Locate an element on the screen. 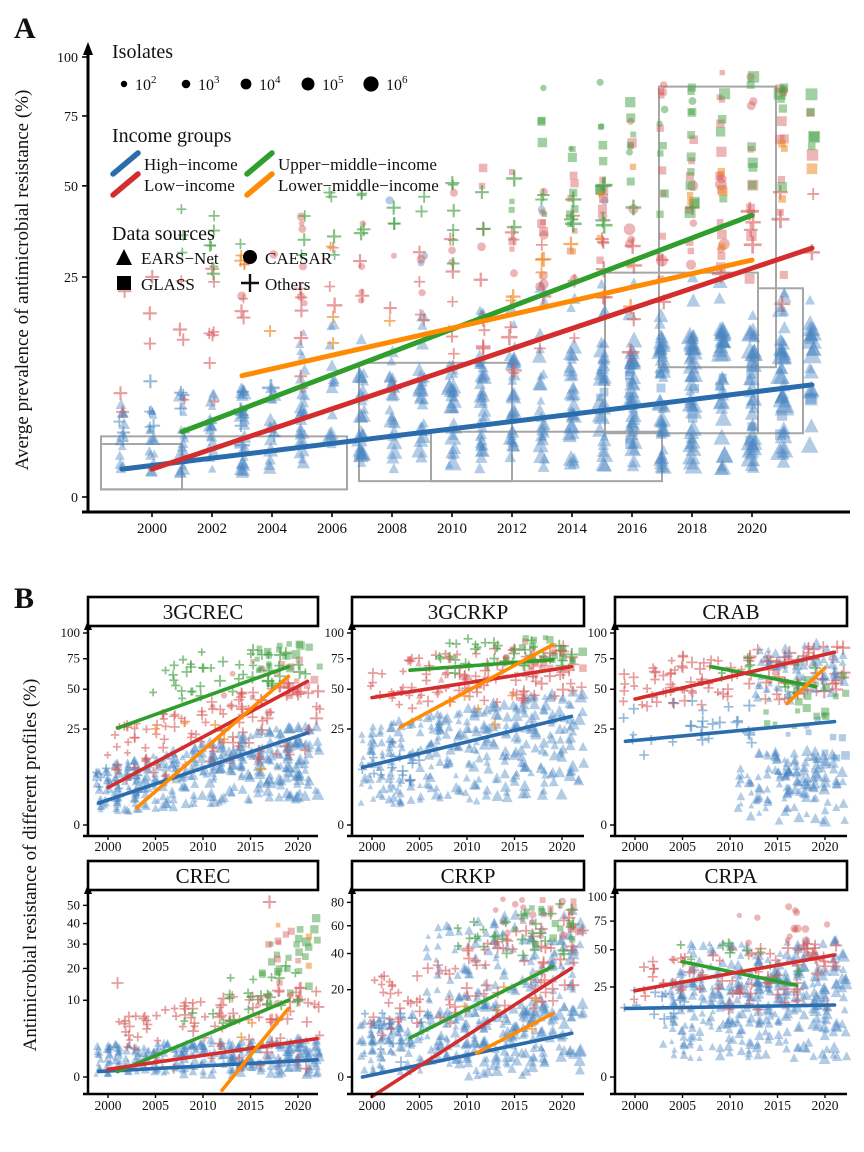 This screenshot has width=864, height=1152. x-tick-label: 2012 is located at coordinates (512, 529).